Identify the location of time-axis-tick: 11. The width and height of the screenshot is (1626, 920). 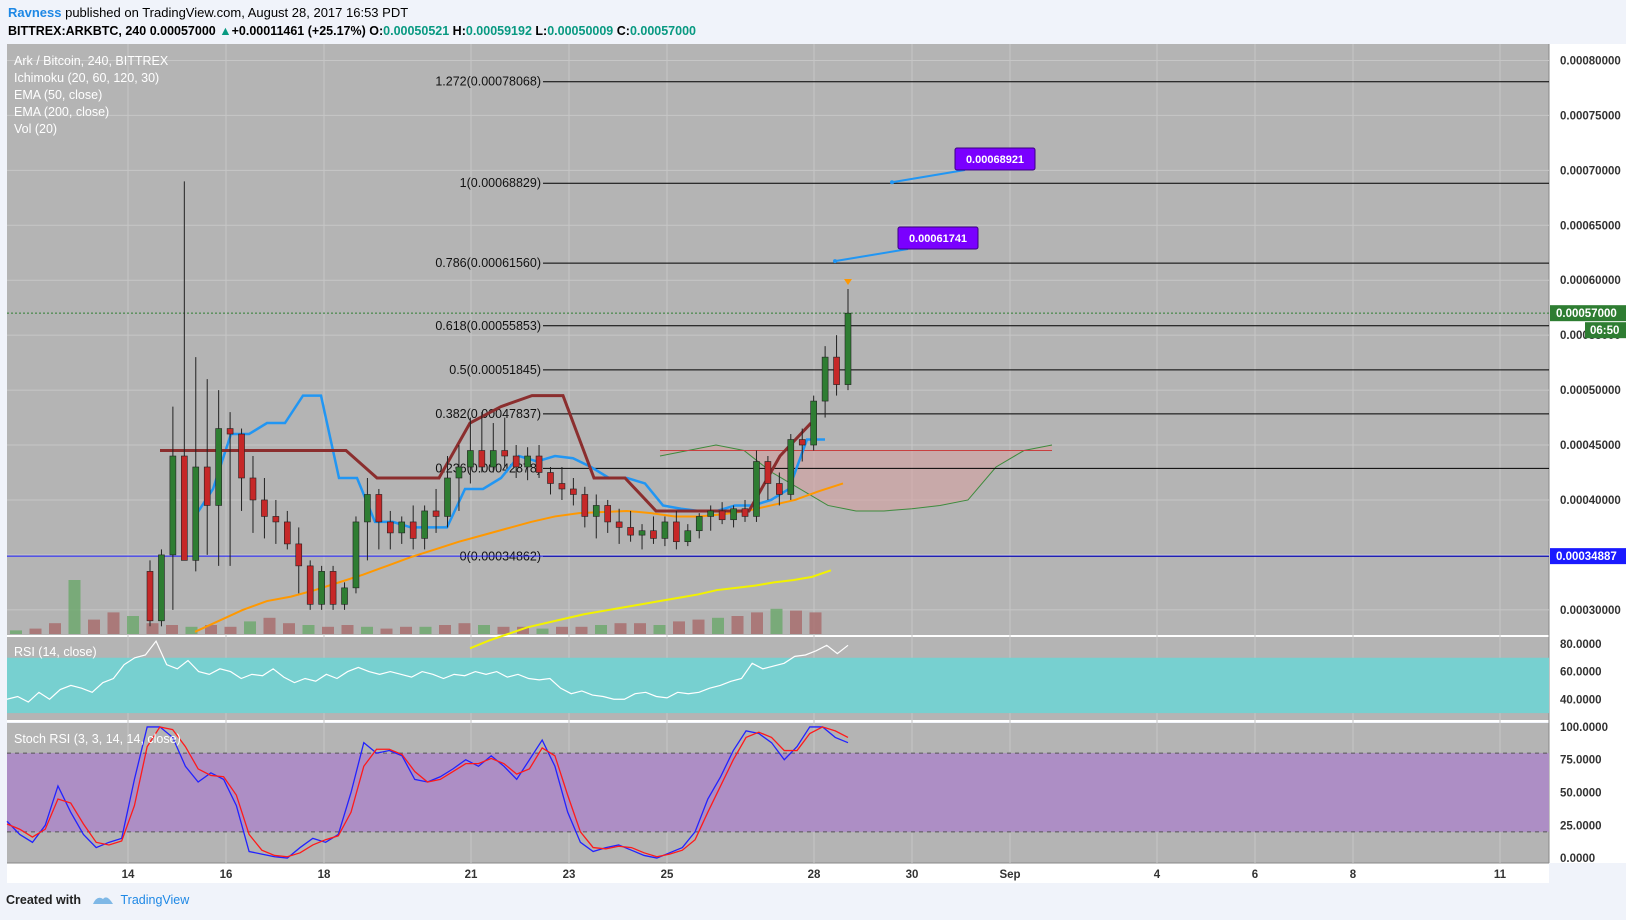
(1500, 875).